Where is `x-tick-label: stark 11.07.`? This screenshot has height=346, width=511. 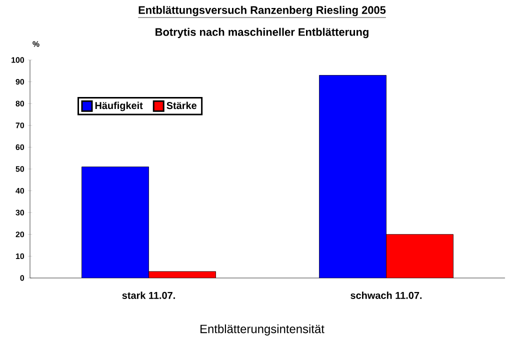 x-tick-label: stark 11.07. is located at coordinates (148, 295).